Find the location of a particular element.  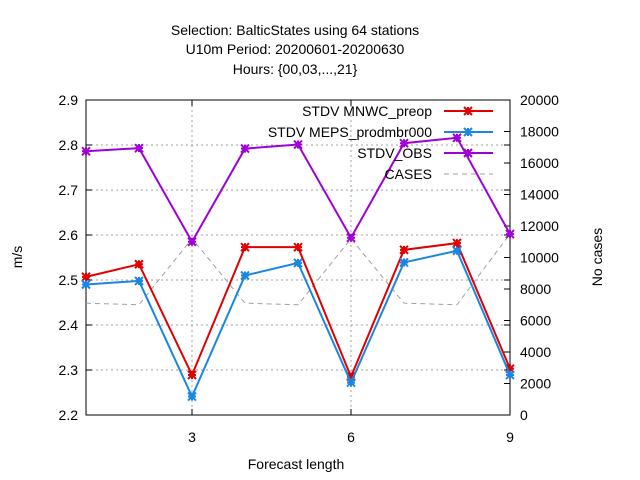

y-tick-label: 2.2 is located at coordinates (69, 415).